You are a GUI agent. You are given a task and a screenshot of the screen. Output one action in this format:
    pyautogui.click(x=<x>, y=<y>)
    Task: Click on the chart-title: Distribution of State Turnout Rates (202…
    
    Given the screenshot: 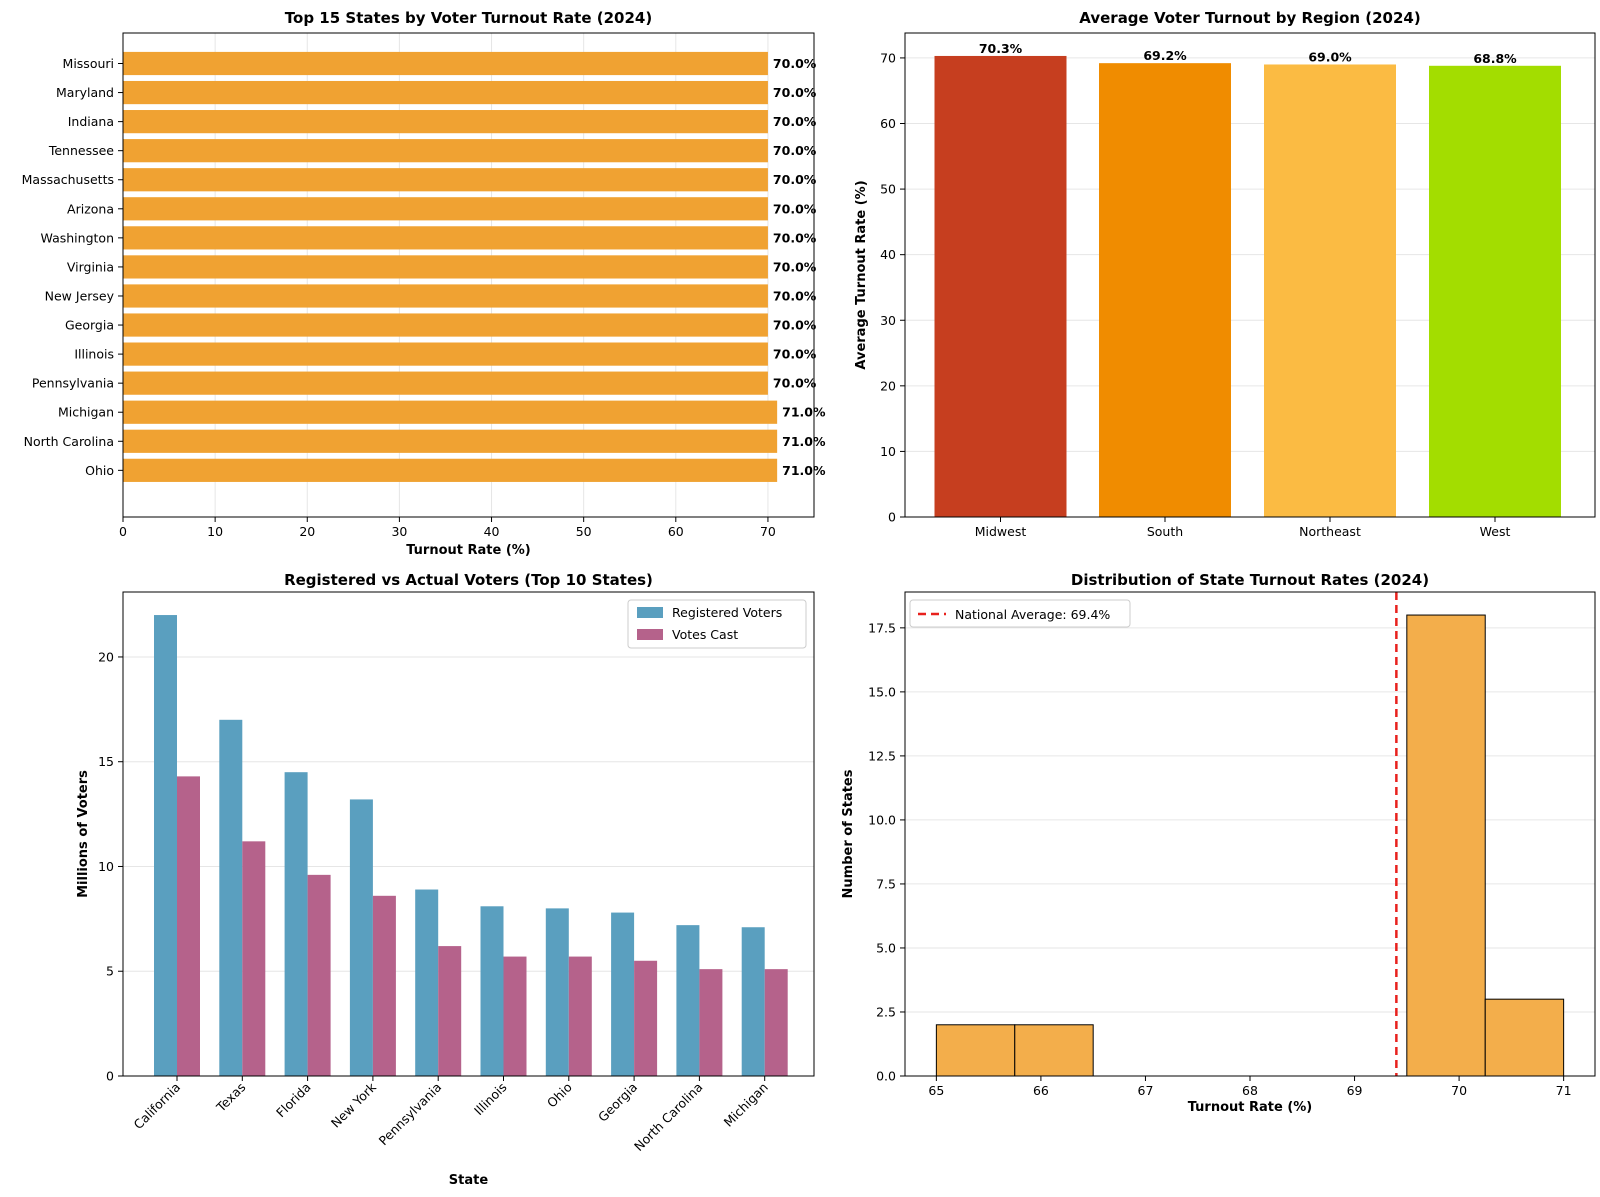 What is the action you would take?
    pyautogui.click(x=1250, y=580)
    